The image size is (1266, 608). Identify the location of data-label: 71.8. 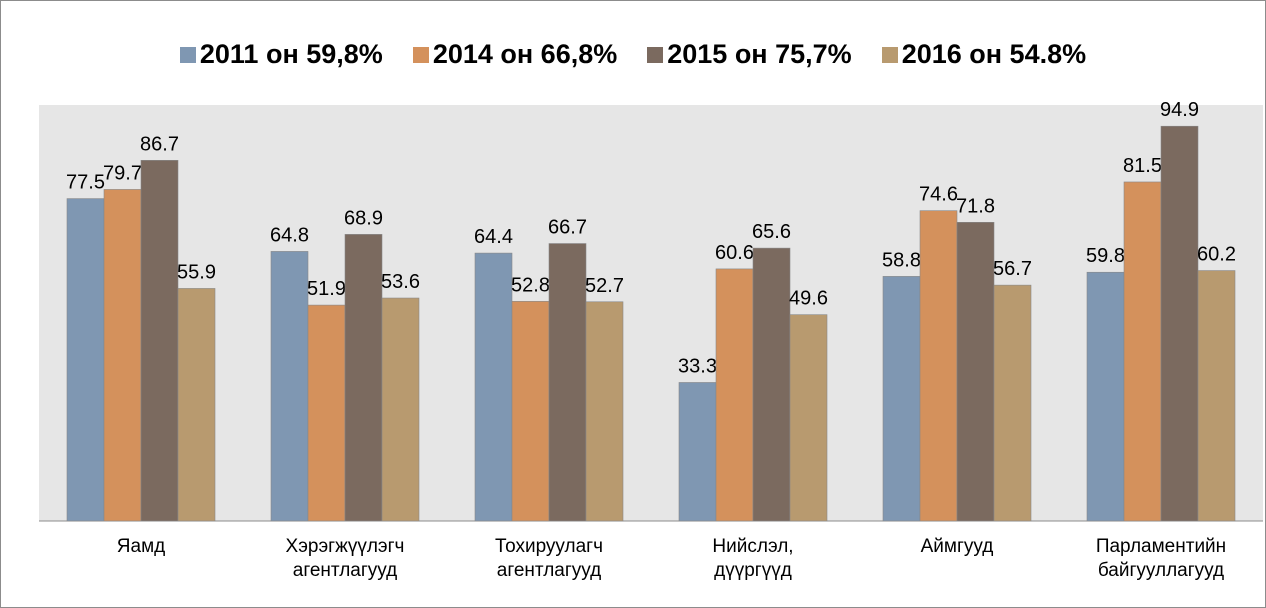
(975, 206).